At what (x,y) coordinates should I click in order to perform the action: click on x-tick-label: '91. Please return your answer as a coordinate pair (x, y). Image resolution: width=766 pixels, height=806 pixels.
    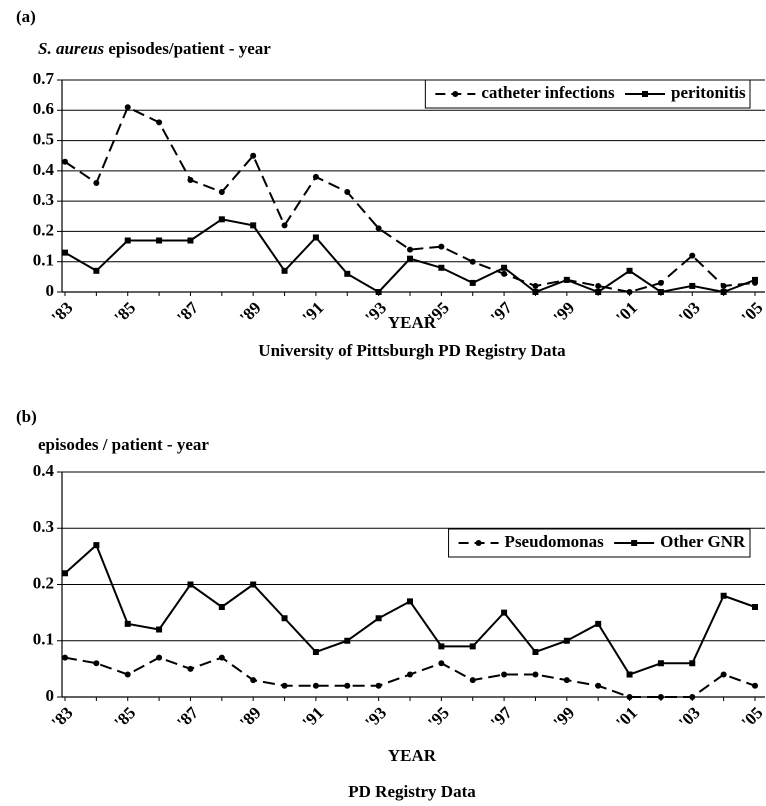
    Looking at the image, I should click on (313, 312).